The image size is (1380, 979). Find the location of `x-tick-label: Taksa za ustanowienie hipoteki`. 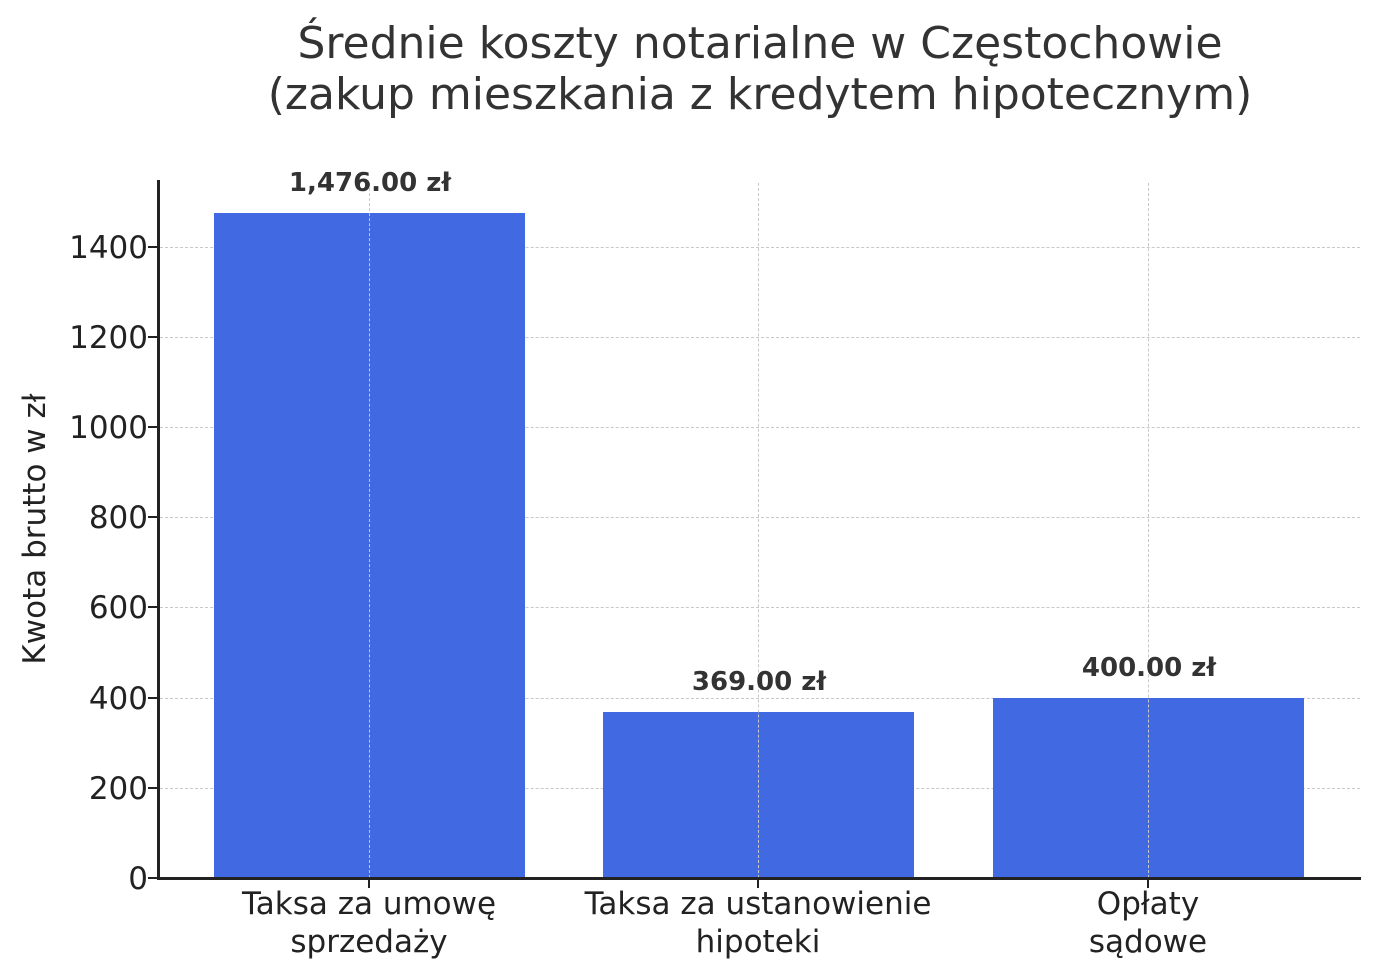

x-tick-label: Taksa za ustanowienie hipoteki is located at coordinates (758, 923).